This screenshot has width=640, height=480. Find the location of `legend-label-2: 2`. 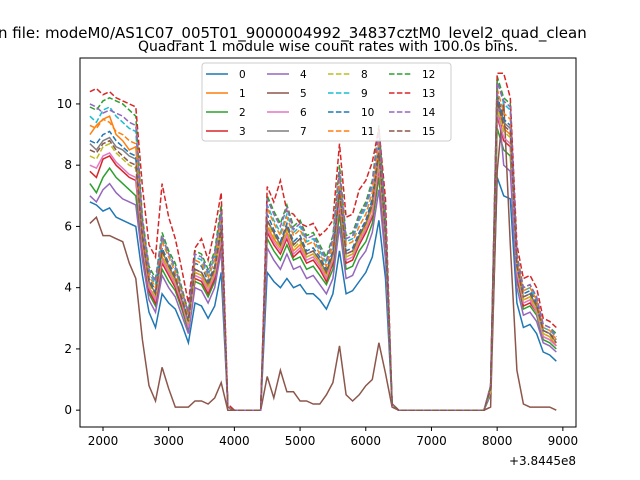

legend-label-2: 2 is located at coordinates (242, 113).